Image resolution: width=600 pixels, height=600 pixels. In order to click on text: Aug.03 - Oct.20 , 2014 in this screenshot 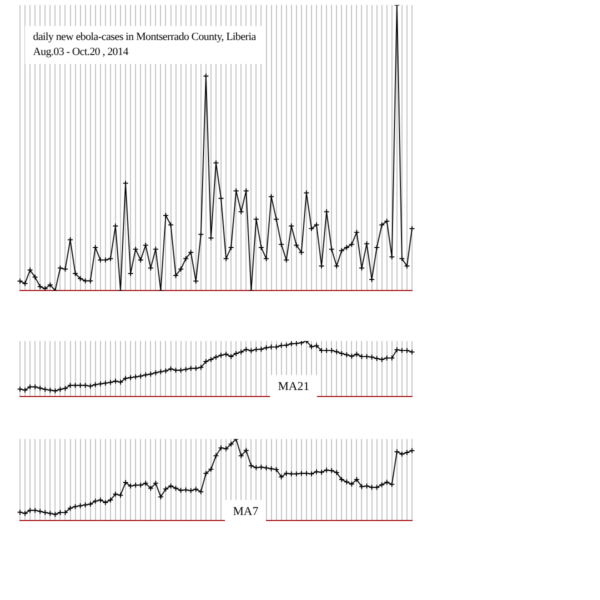, I will do `click(81, 52)`.